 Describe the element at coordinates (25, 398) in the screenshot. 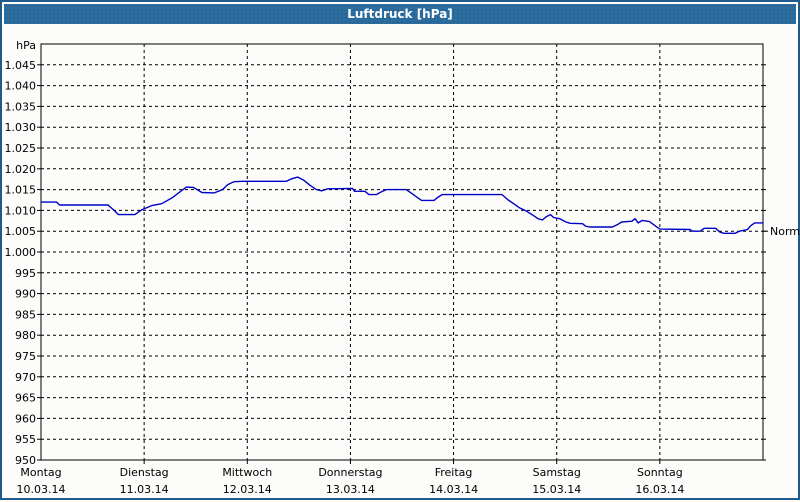

I see `y-axis-tick-label: 965` at that location.